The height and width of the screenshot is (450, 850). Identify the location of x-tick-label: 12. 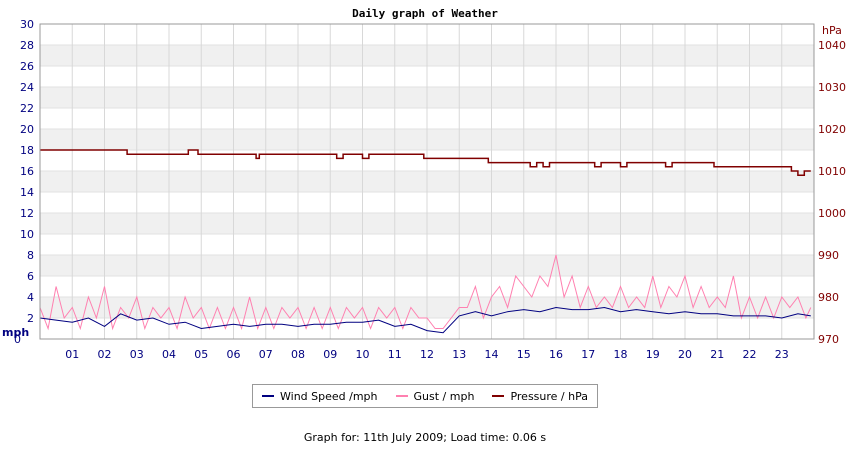
(427, 354).